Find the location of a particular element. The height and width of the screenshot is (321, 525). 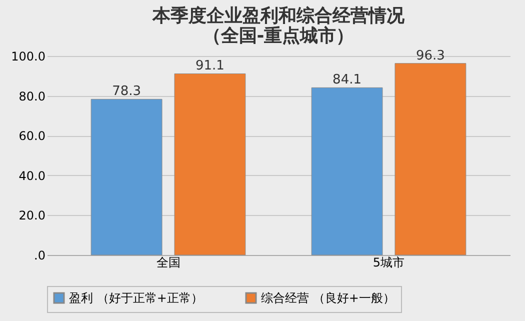

y-tick-label: 60.0 is located at coordinates (32, 136).